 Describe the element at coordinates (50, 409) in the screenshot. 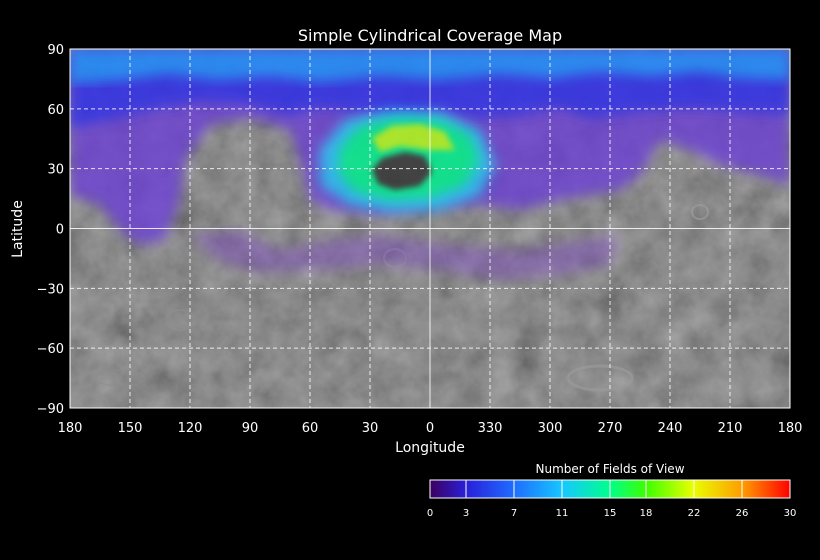

I see `latitude-tick-label: −90` at that location.